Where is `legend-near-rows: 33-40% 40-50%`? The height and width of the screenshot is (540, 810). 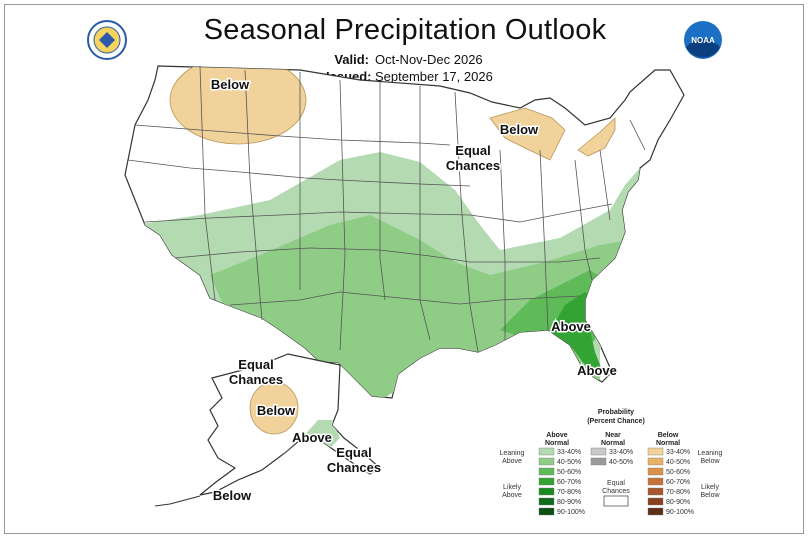 legend-near-rows: 33-40% 40-50% is located at coordinates (611, 456).